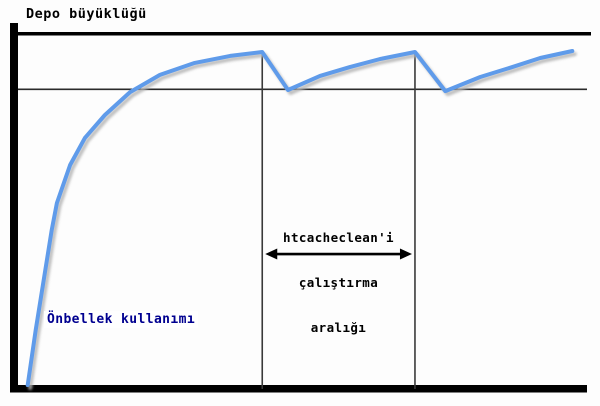 The height and width of the screenshot is (406, 600). I want to click on x-axis, so click(298, 389).